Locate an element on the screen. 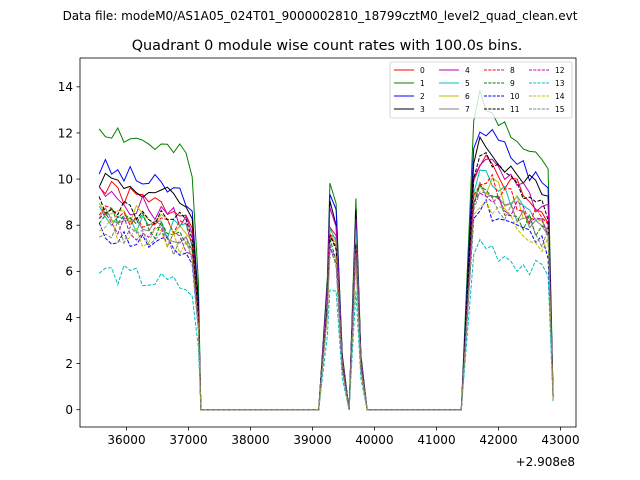  legend-label-3: 3 is located at coordinates (422, 109).